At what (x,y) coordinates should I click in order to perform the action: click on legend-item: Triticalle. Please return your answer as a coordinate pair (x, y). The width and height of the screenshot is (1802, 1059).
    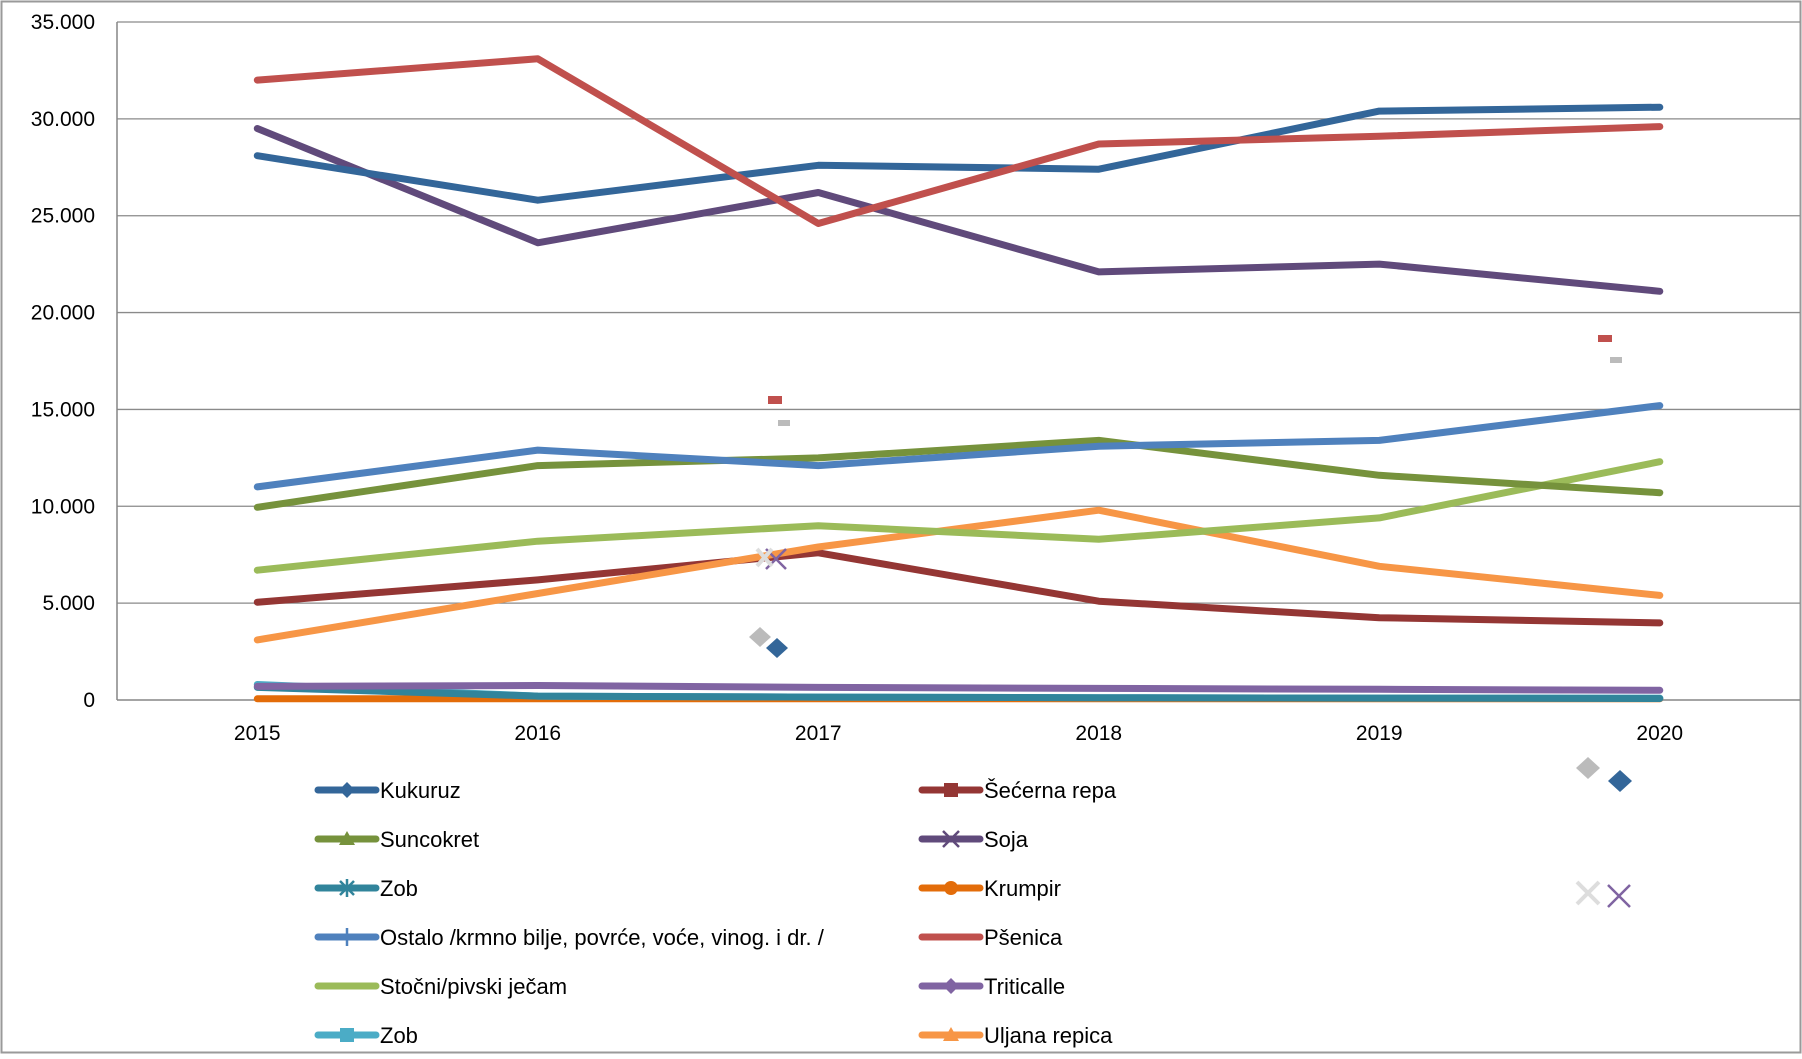
    Looking at the image, I should click on (991, 986).